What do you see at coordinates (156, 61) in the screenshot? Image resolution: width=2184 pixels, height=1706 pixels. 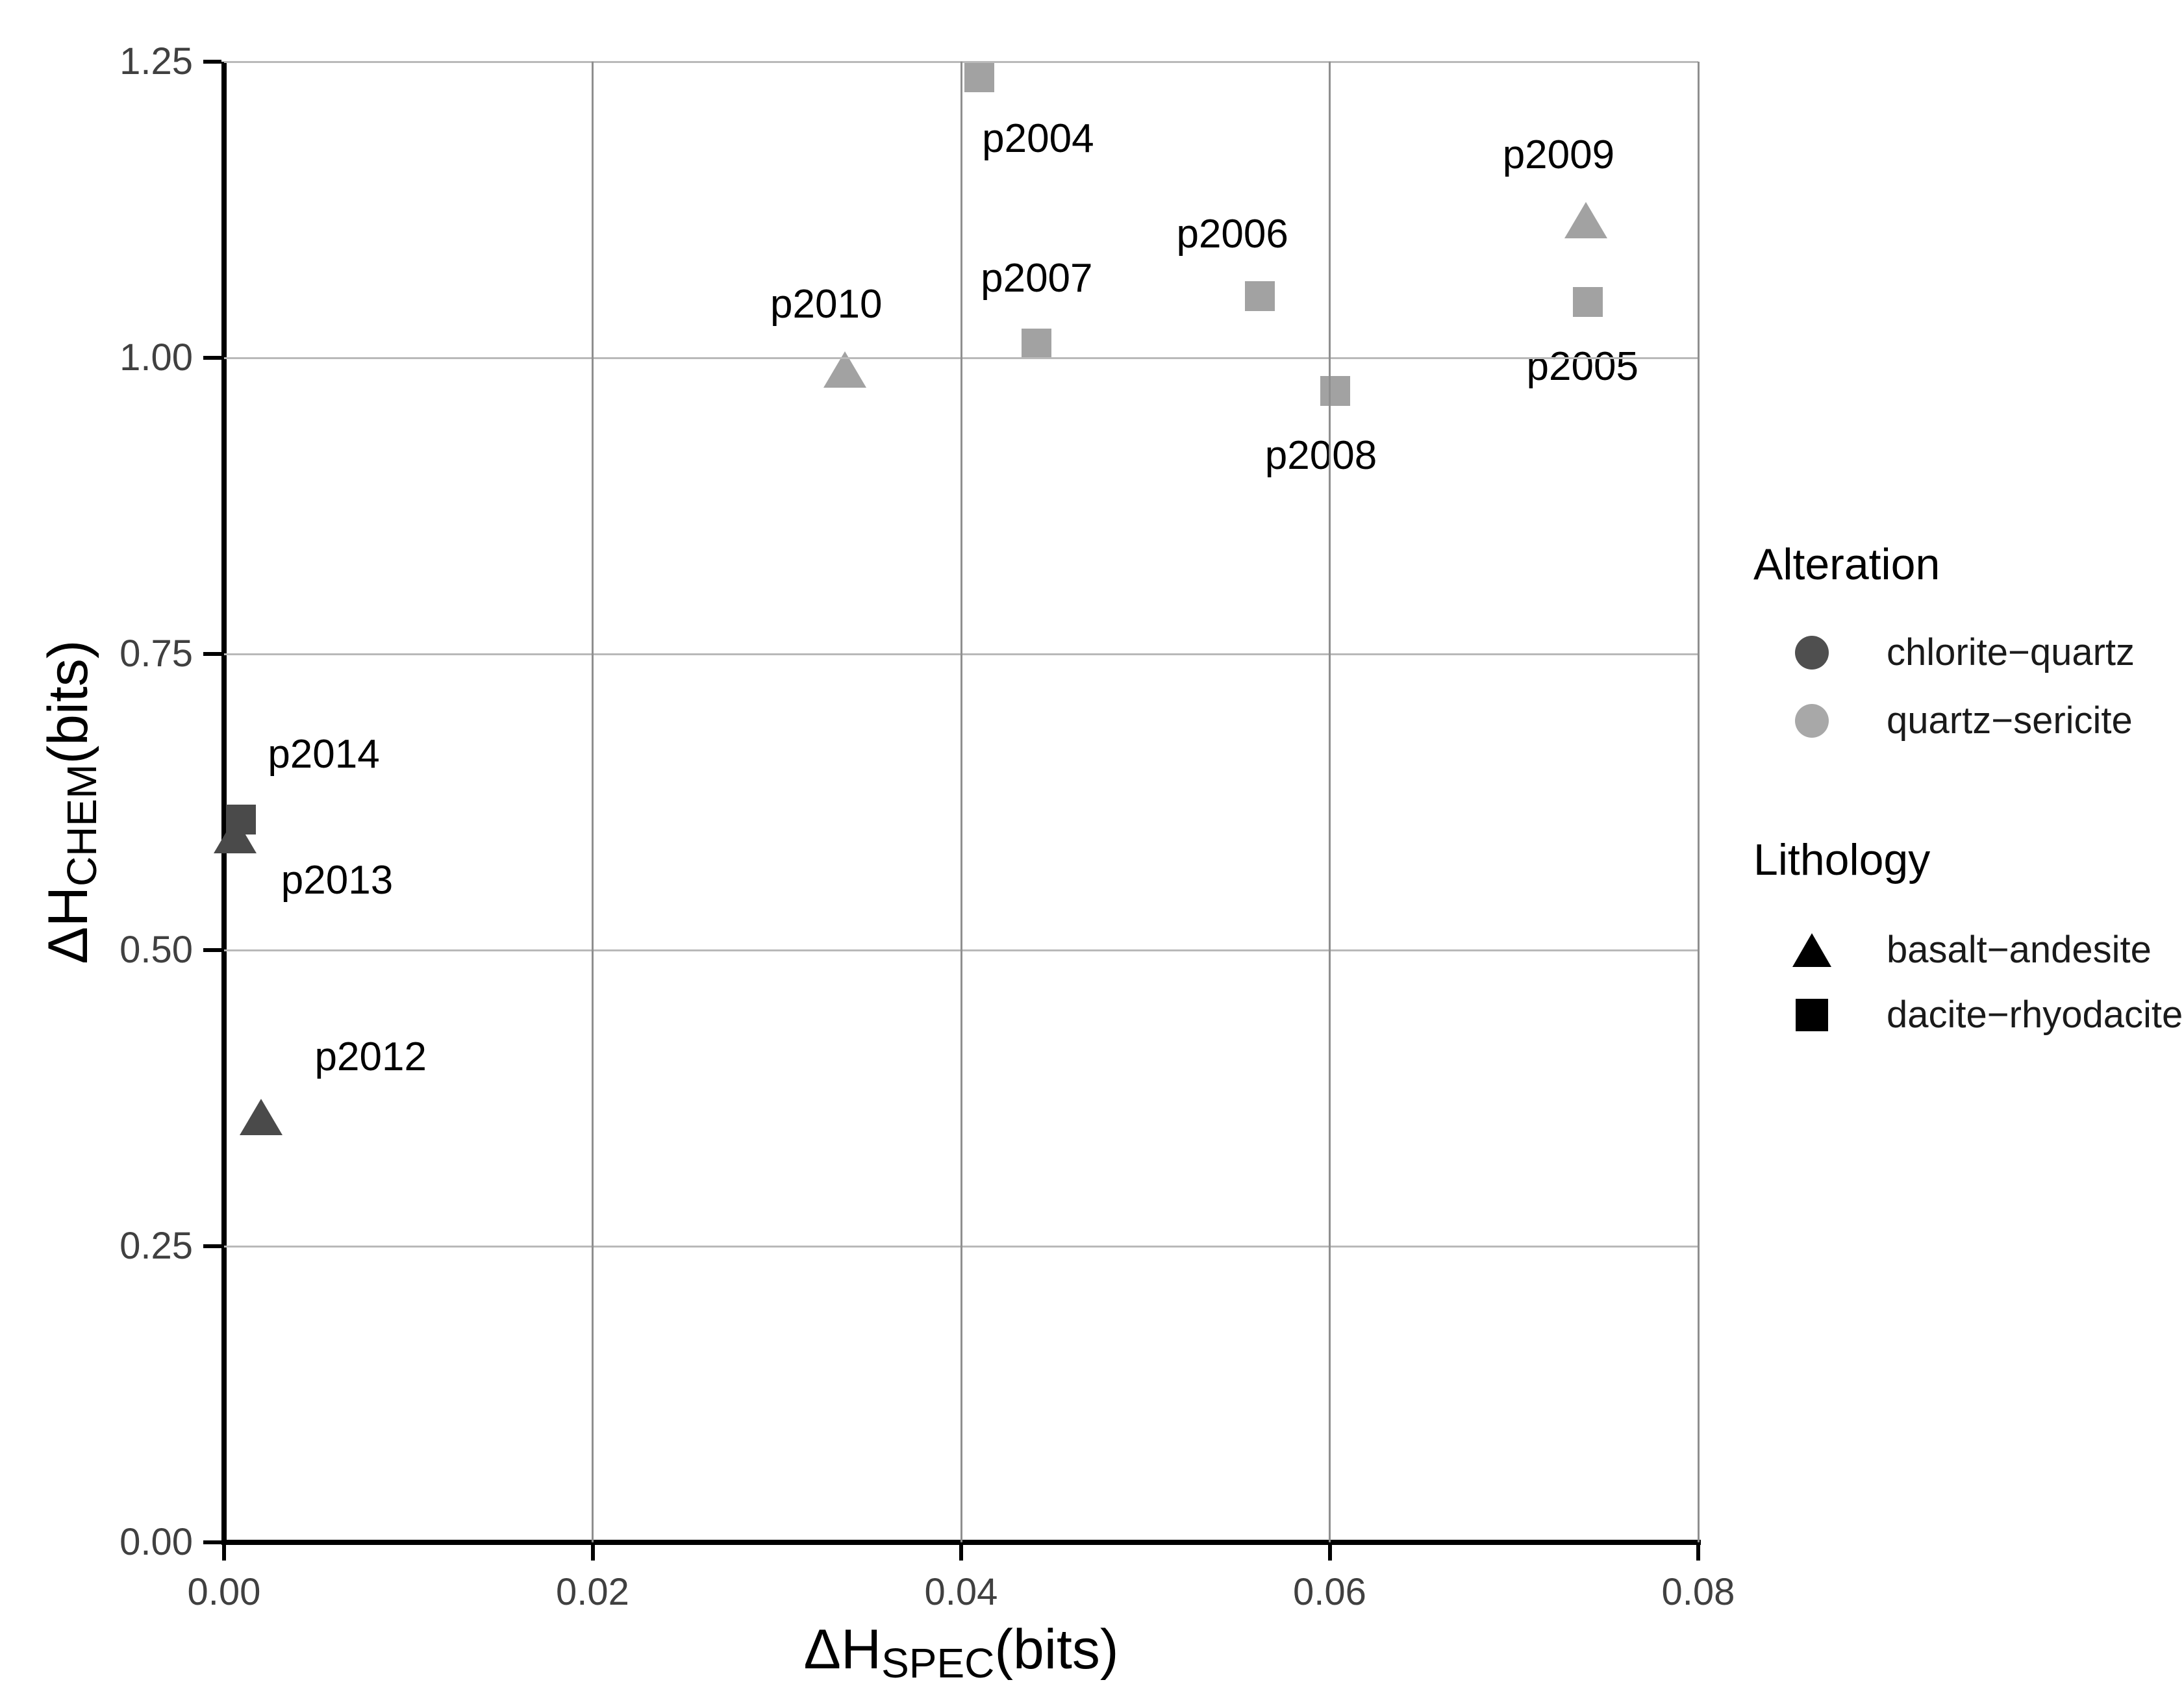 I see `y-tick-label-1.25: 1.25` at bounding box center [156, 61].